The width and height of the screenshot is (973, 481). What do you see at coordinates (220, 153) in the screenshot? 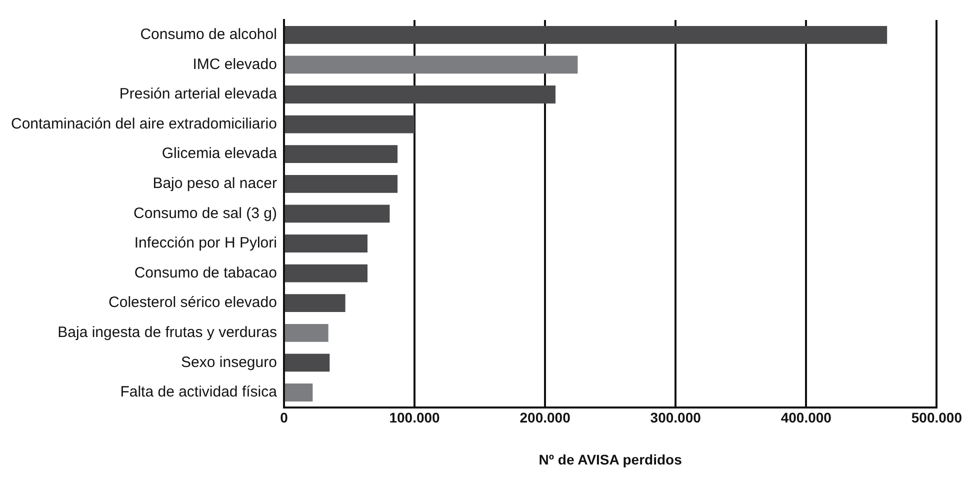
I see `y-tick-label: Glicemia elevada` at bounding box center [220, 153].